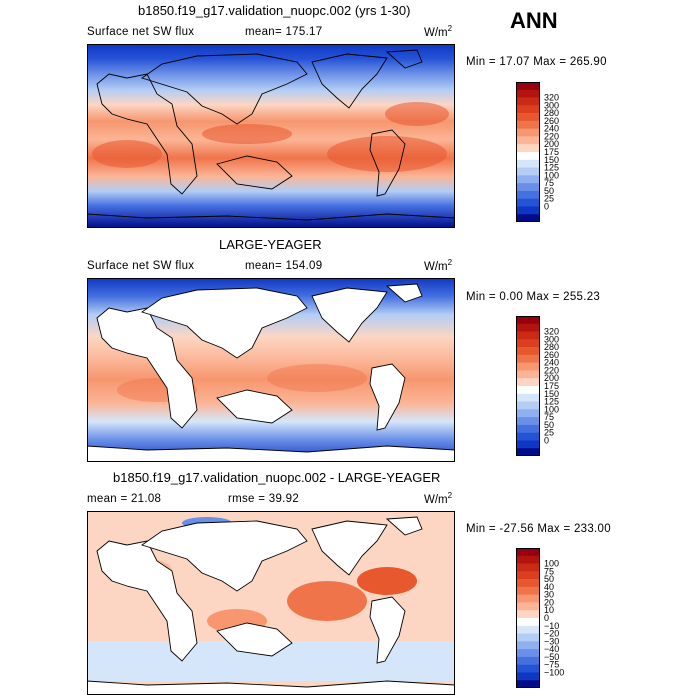 This screenshot has width=700, height=700. I want to click on colorbar-tick-label: 100, so click(551, 564).